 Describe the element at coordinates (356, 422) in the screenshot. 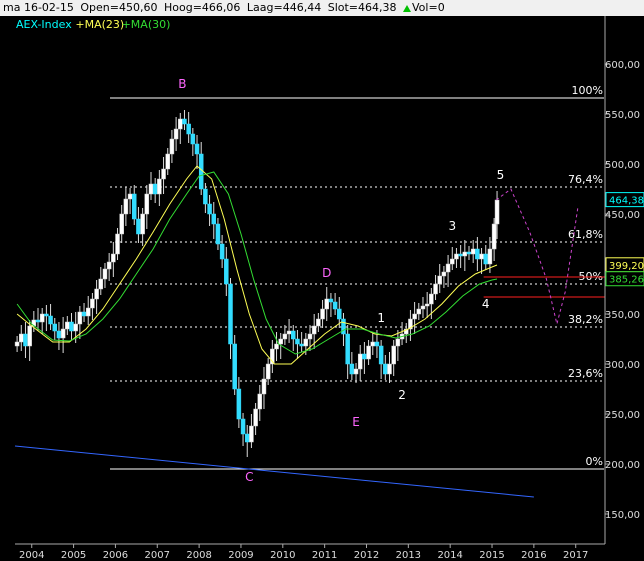

I see `wave-label: E` at that location.